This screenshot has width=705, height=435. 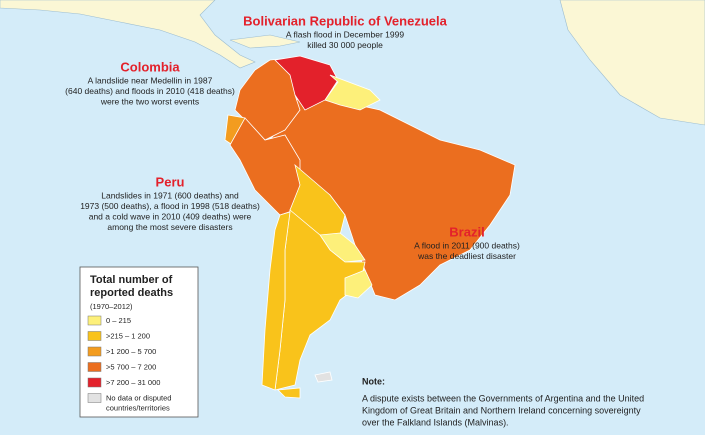 What do you see at coordinates (118, 320) in the screenshot?
I see `legend-label: 0 – 215` at bounding box center [118, 320].